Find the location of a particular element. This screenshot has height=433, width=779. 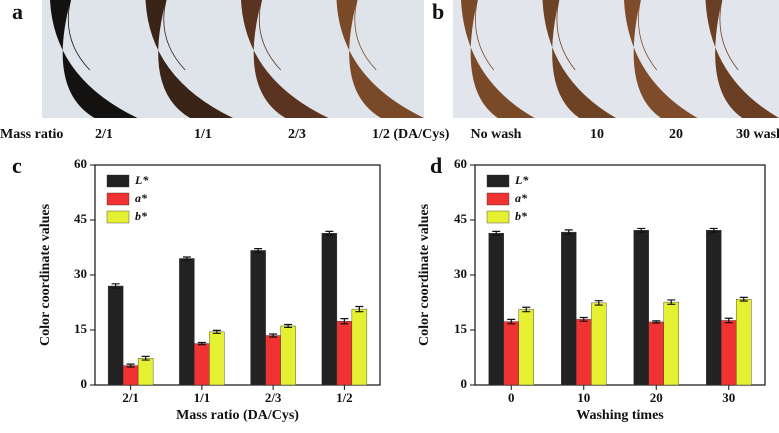

panel-label: b is located at coordinates (438, 12).